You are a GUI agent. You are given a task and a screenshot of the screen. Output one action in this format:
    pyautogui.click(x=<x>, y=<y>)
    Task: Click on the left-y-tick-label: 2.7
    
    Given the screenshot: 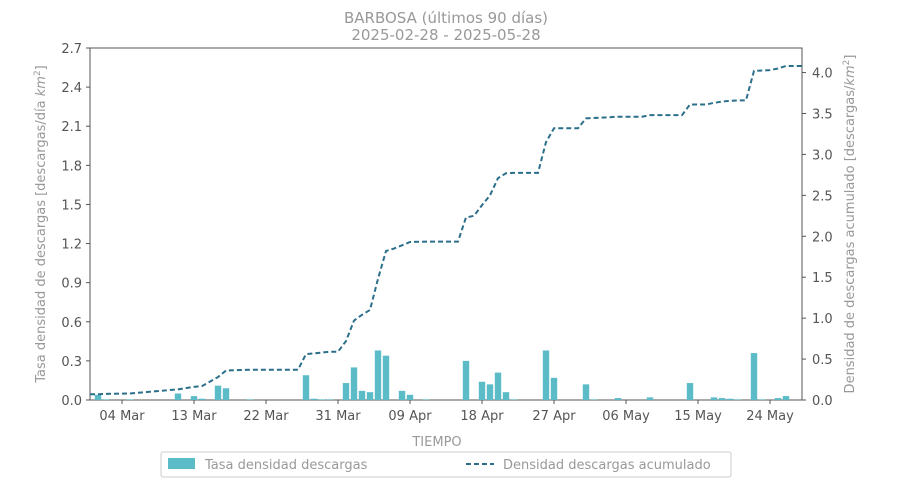 What is the action you would take?
    pyautogui.click(x=71, y=49)
    